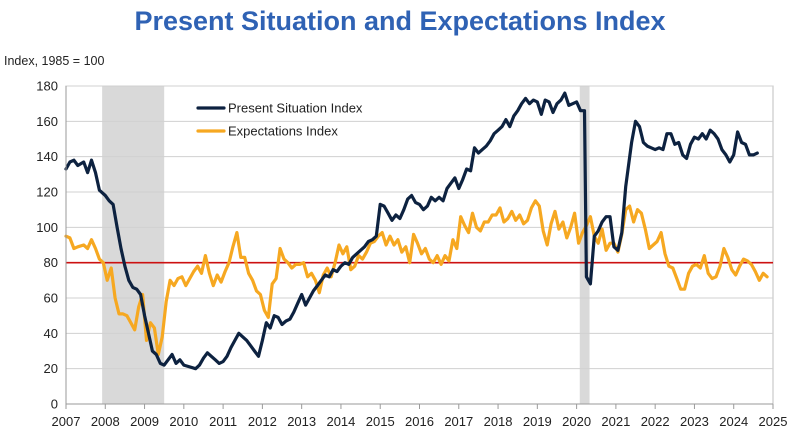 This screenshot has width=800, height=437. What do you see at coordinates (183, 421) in the screenshot?
I see `x-tick-label: 2010` at bounding box center [183, 421].